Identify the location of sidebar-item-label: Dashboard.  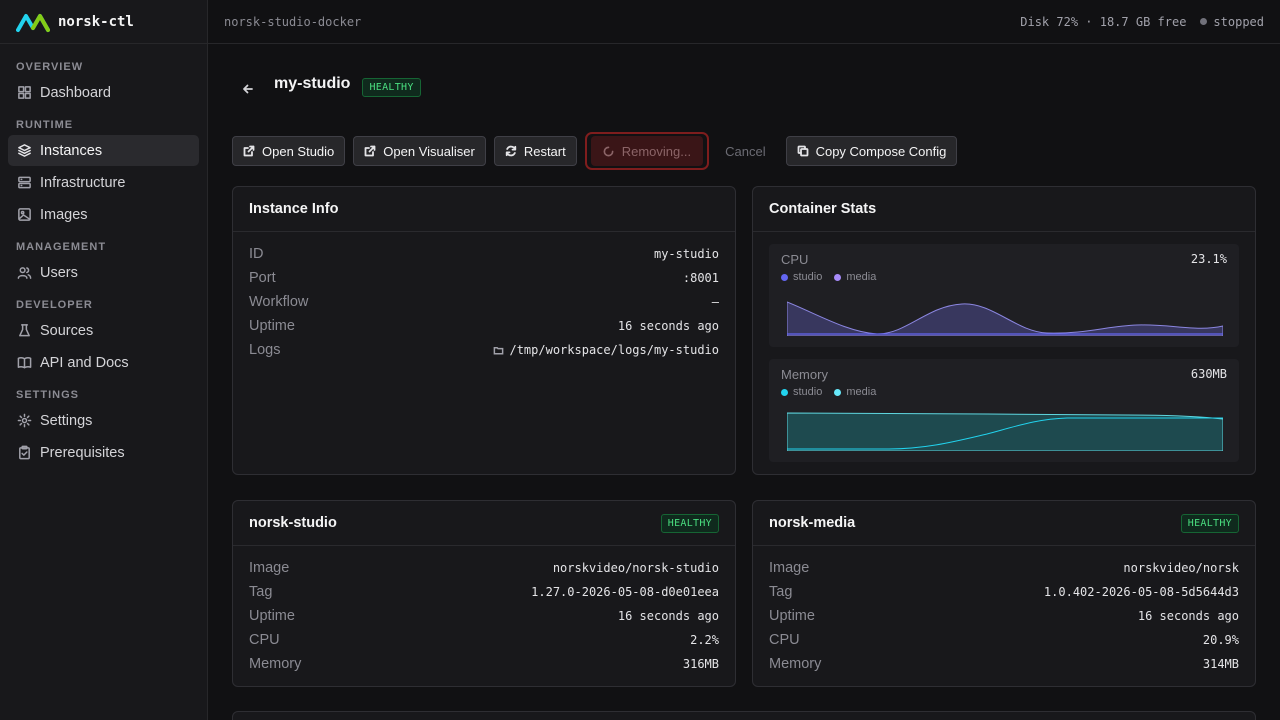
(75, 92).